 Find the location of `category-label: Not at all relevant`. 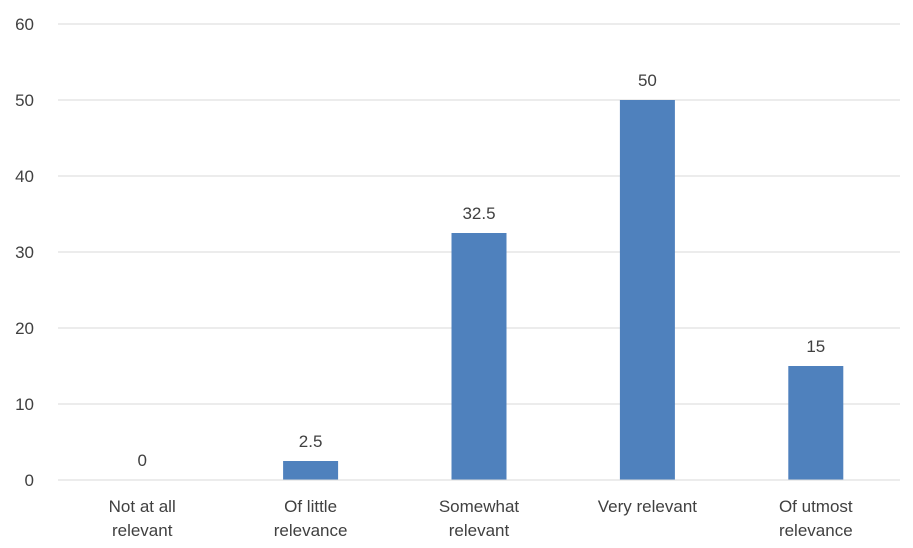

category-label: Not at all relevant is located at coordinates (142, 518).